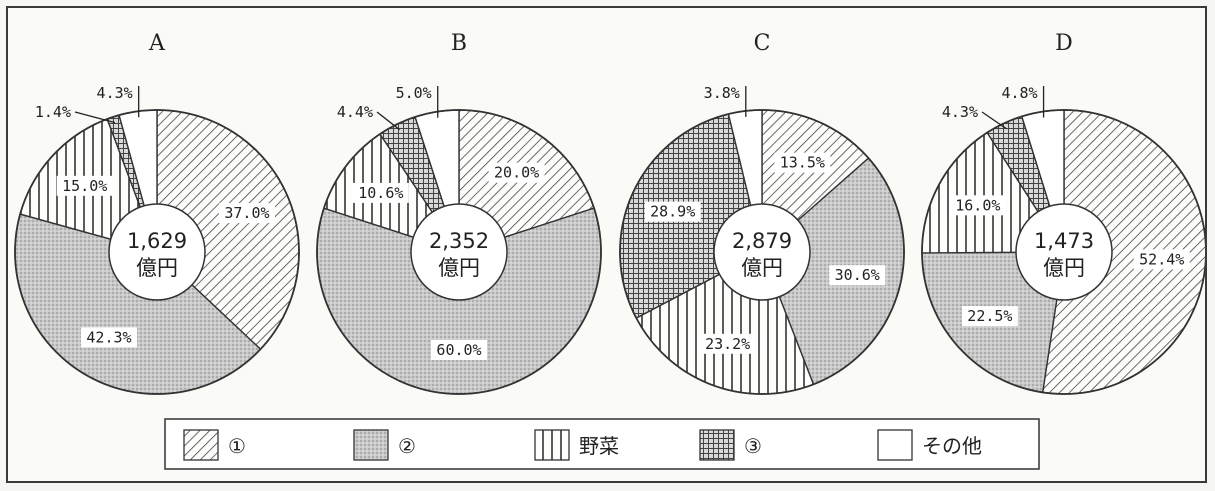 This screenshot has height=491, width=1215. What do you see at coordinates (53, 112) in the screenshot?
I see `slice-value-label: 1.4%` at bounding box center [53, 112].